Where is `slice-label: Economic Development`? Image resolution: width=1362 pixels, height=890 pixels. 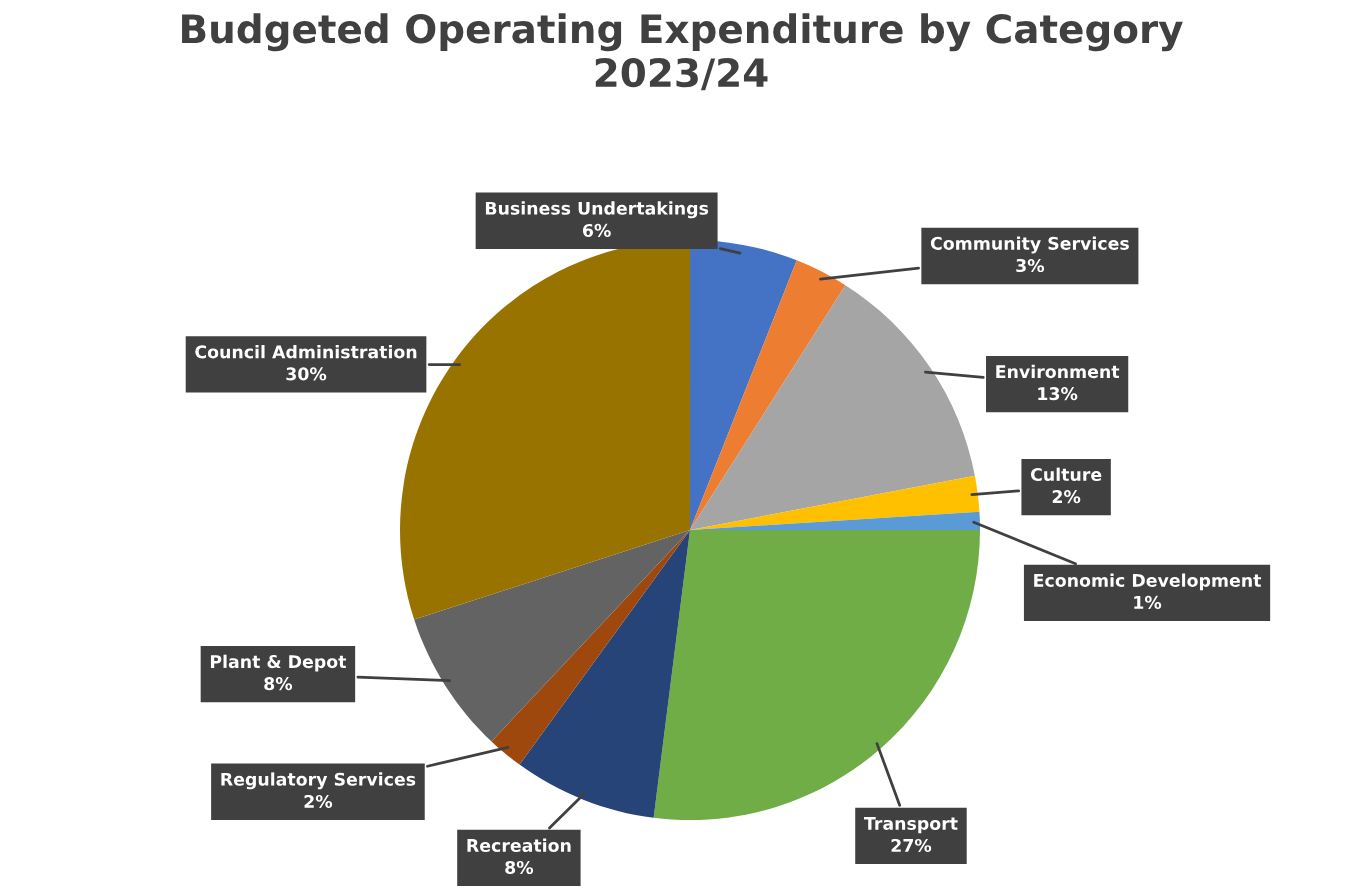
slice-label: Economic Development is located at coordinates (1148, 582).